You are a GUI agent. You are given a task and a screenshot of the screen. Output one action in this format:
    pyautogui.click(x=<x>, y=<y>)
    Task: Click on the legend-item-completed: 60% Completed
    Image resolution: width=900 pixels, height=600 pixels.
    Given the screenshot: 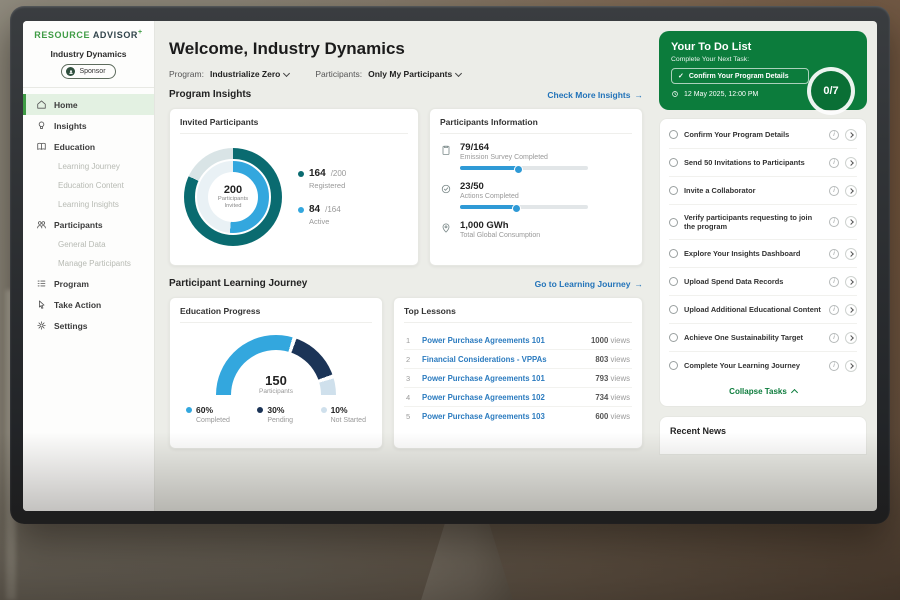 What is the action you would take?
    pyautogui.click(x=208, y=414)
    